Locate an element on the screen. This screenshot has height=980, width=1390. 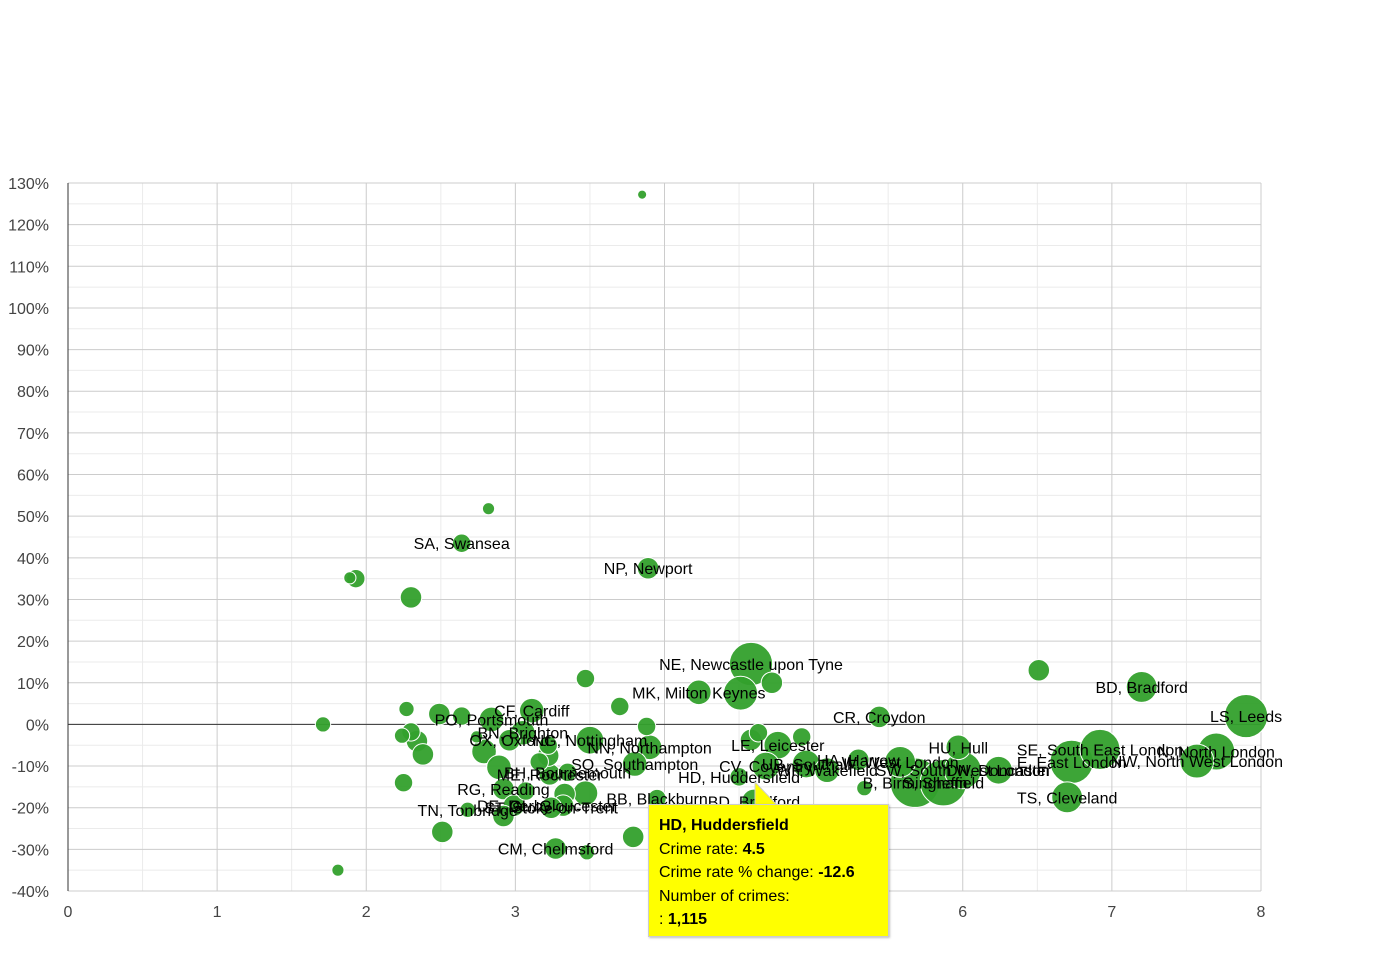
tooltip-rate-value: 4.5 is located at coordinates (753, 849).